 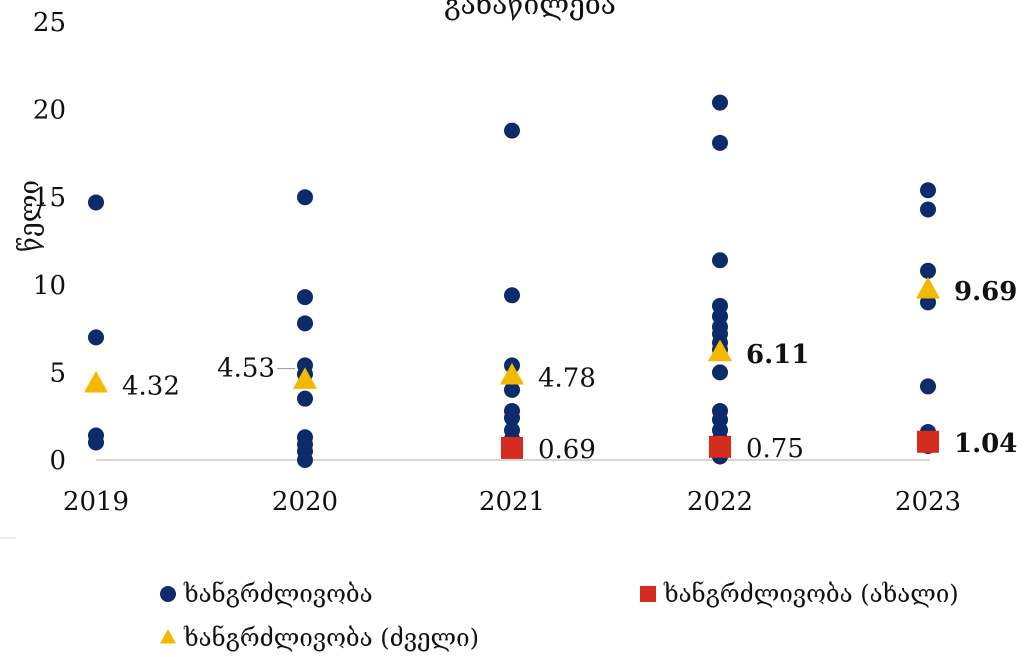 What do you see at coordinates (305, 502) in the screenshot?
I see `x-tick-label: 2020` at bounding box center [305, 502].